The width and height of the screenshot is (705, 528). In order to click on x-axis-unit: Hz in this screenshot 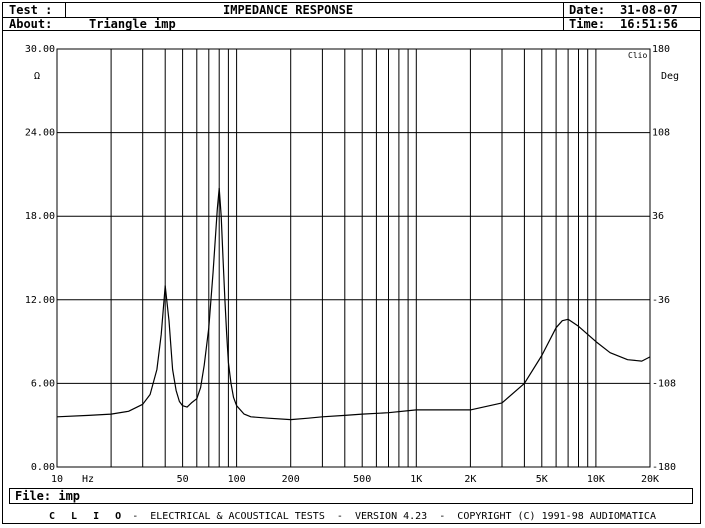, I will do `click(88, 479)`.